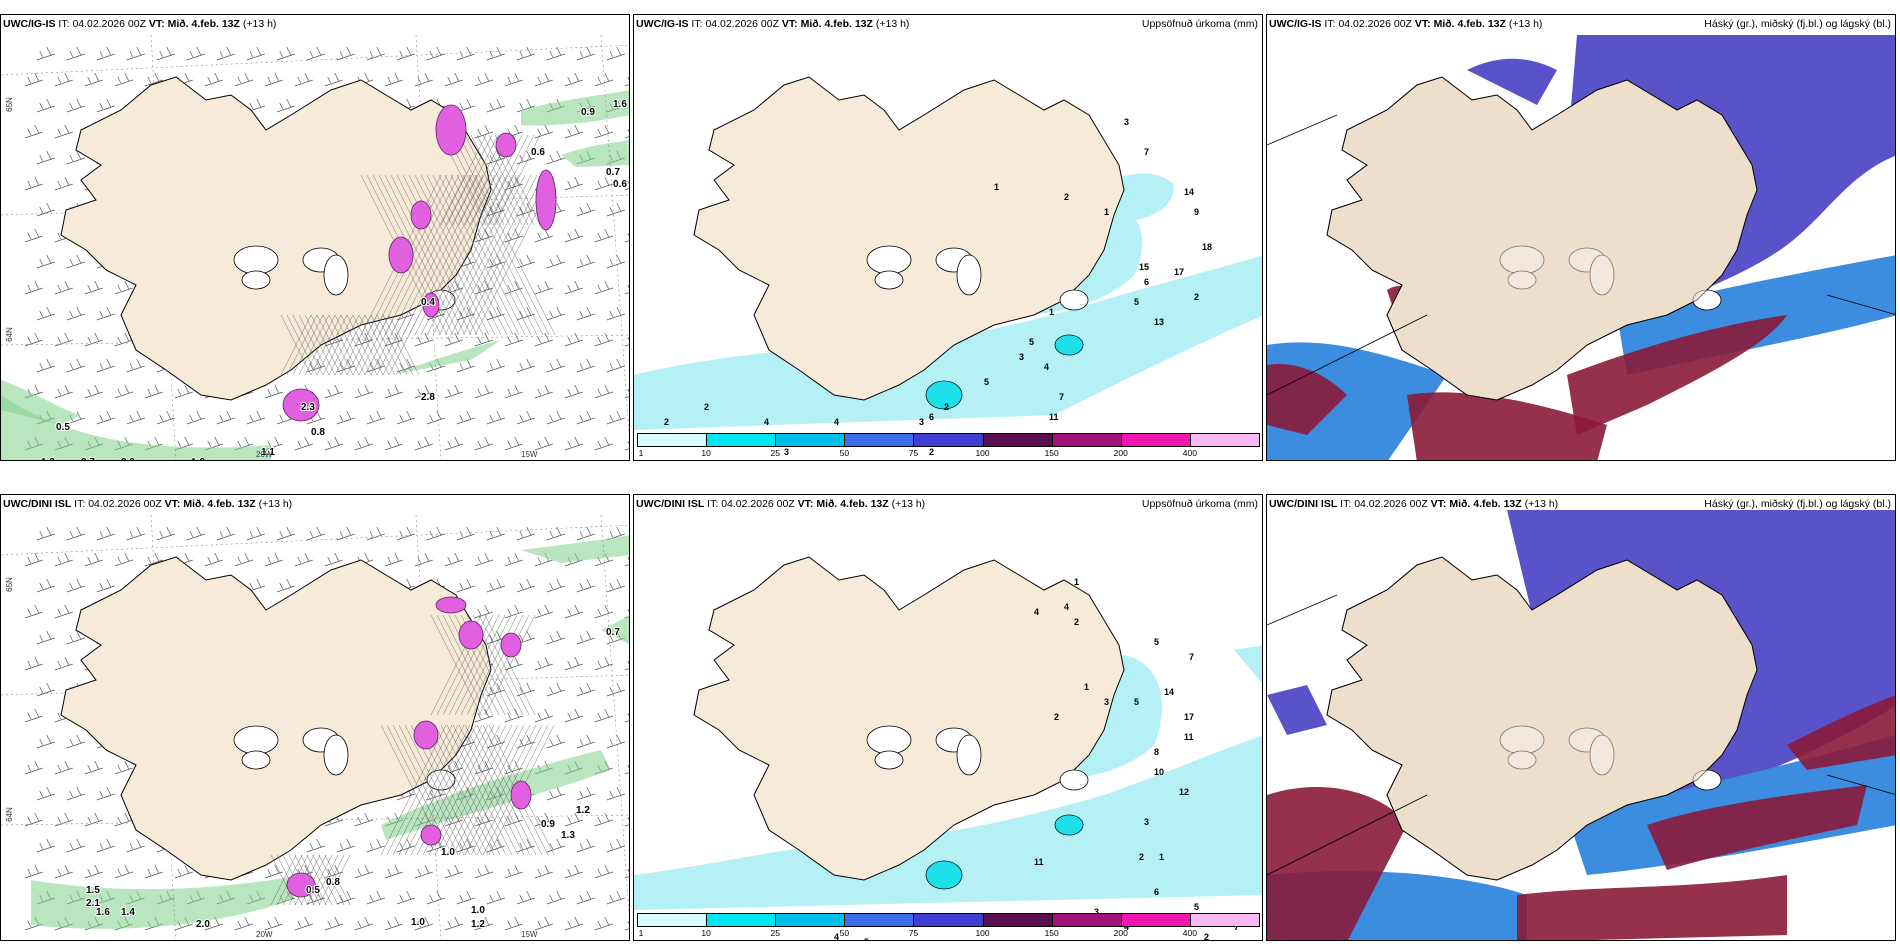 The image size is (1900, 950). Describe the element at coordinates (88, 459) in the screenshot. I see `precip-value: 2.7` at that location.